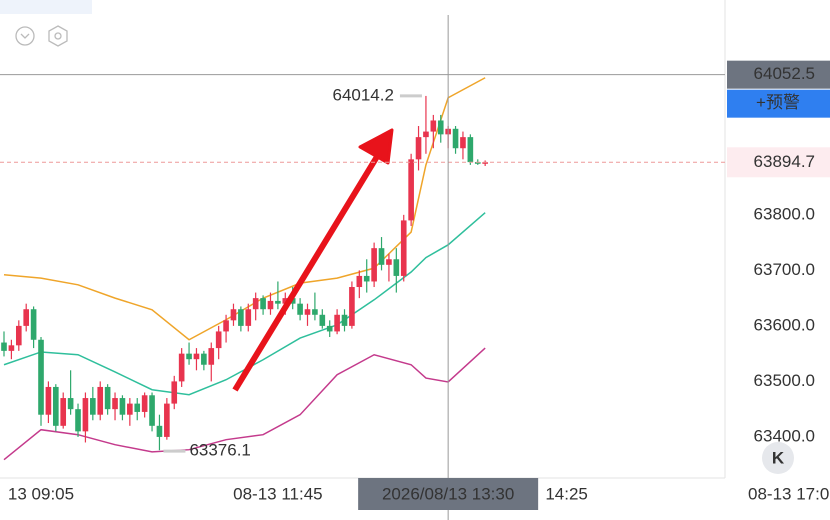 The width and height of the screenshot is (830, 520). I want to click on low-label: 63376.1, so click(219, 450).